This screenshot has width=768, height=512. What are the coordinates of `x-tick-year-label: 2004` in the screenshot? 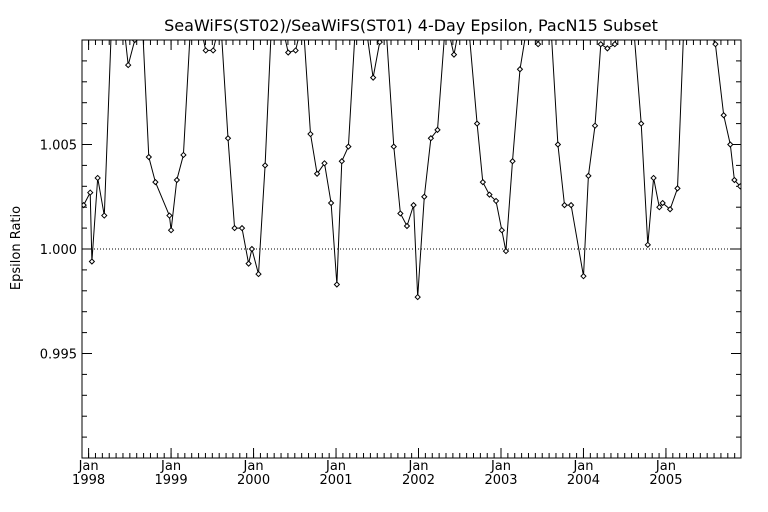 It's located at (583, 480).